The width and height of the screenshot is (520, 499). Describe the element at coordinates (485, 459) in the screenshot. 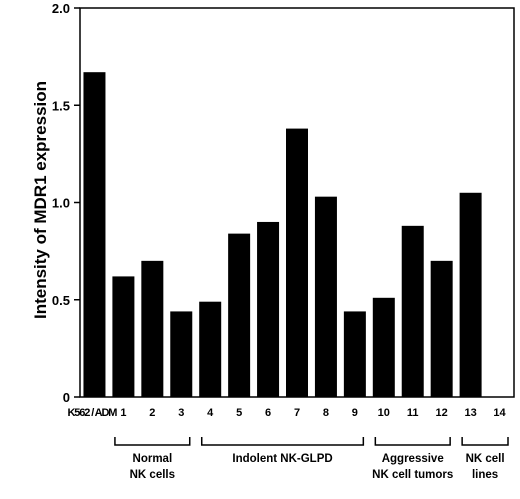

I see `group-label: NK cell` at that location.